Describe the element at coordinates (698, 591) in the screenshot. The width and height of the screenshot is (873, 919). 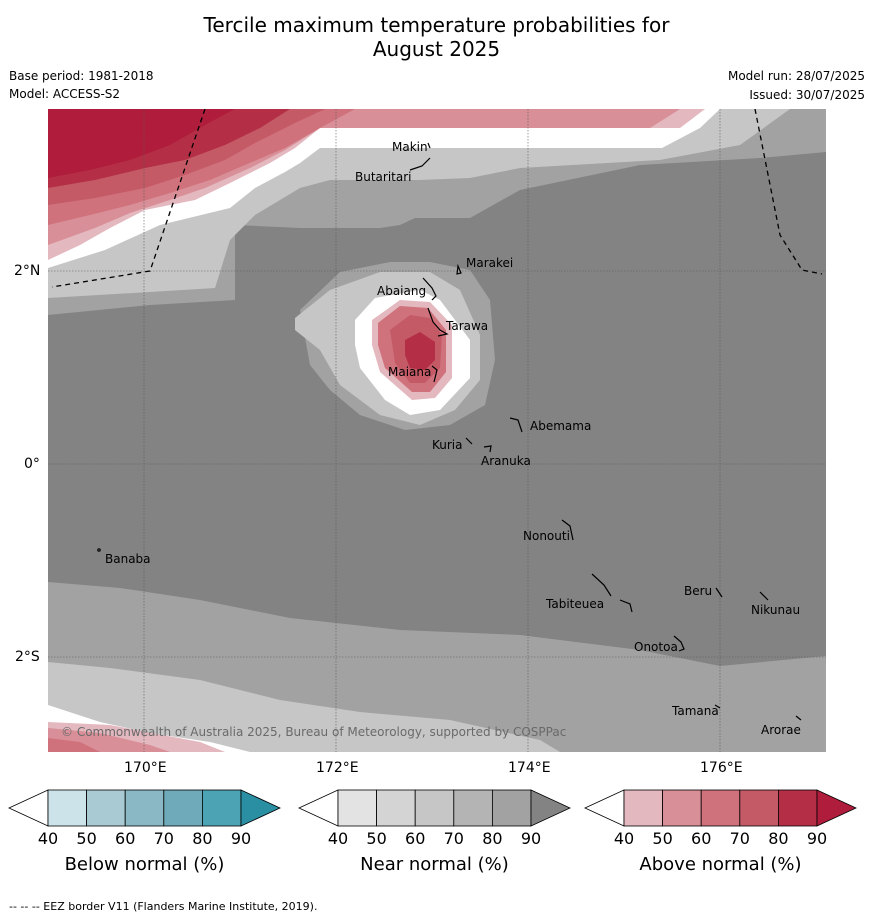
I see `place-label: Beru` at that location.